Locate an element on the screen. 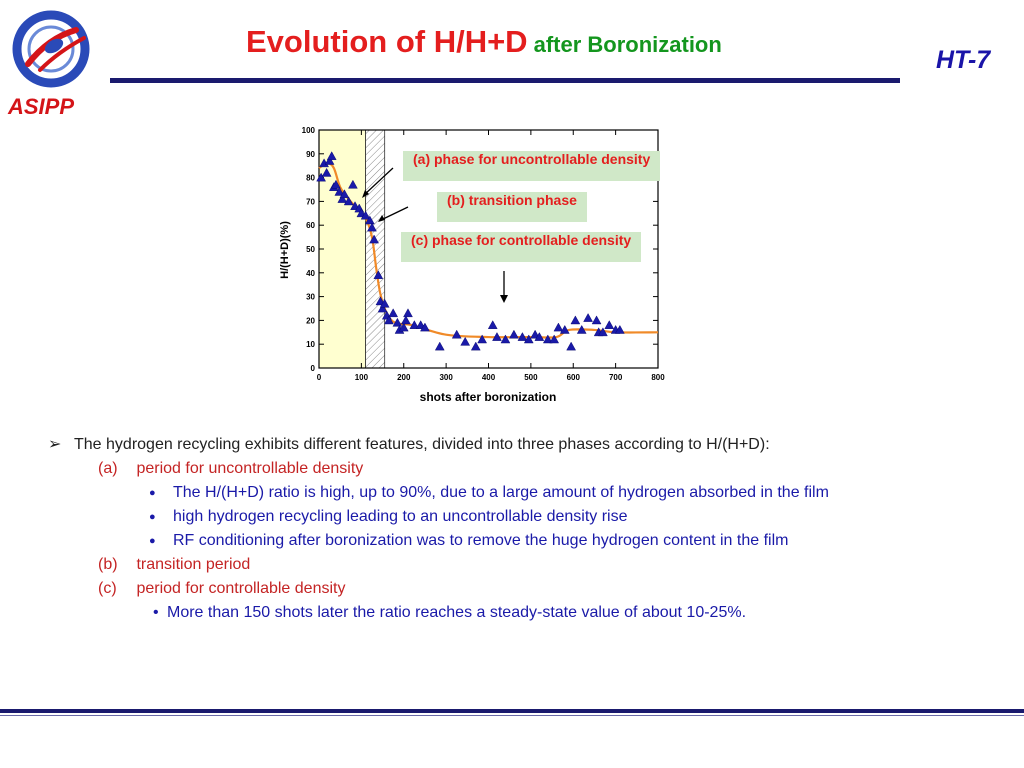 The width and height of the screenshot is (1024, 768). annotation-c: (c) phase for controllable density is located at coordinates (521, 247).